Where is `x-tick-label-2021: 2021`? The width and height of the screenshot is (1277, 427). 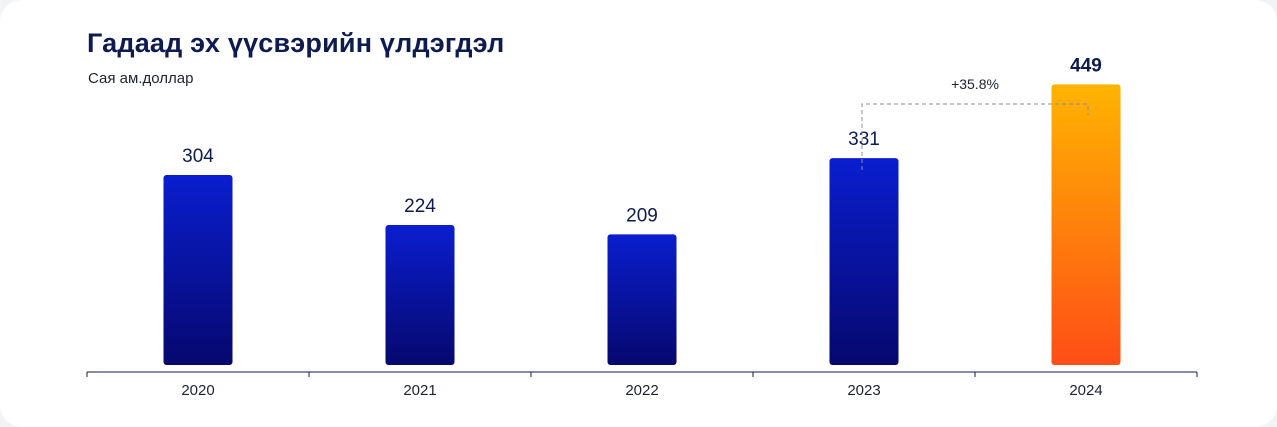
x-tick-label-2021: 2021 is located at coordinates (419, 390).